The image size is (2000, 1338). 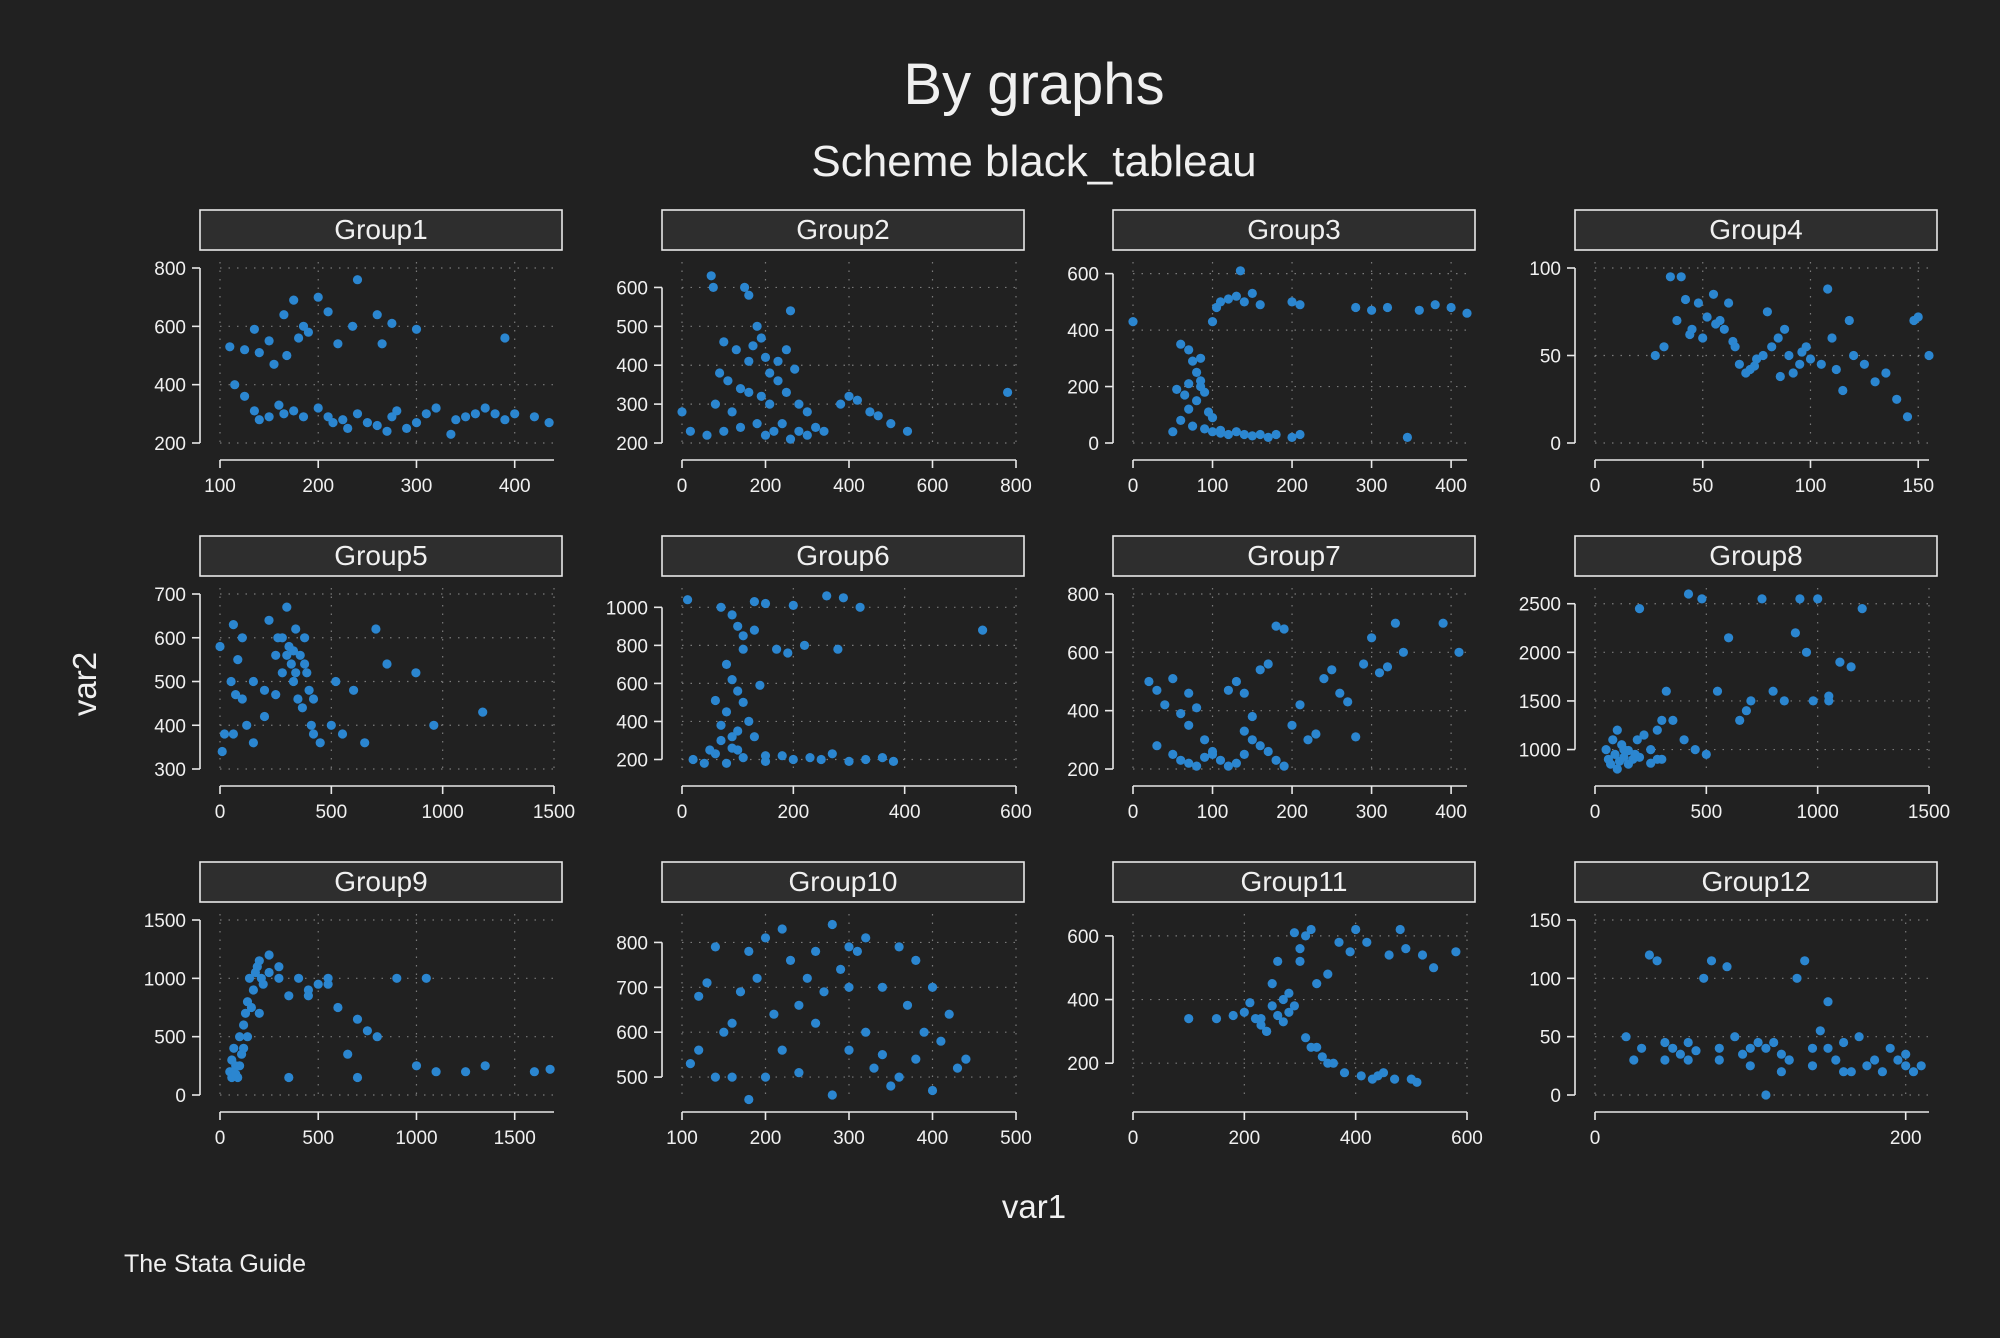 What do you see at coordinates (180, 1096) in the screenshot?
I see `y-tick-label: 0` at bounding box center [180, 1096].